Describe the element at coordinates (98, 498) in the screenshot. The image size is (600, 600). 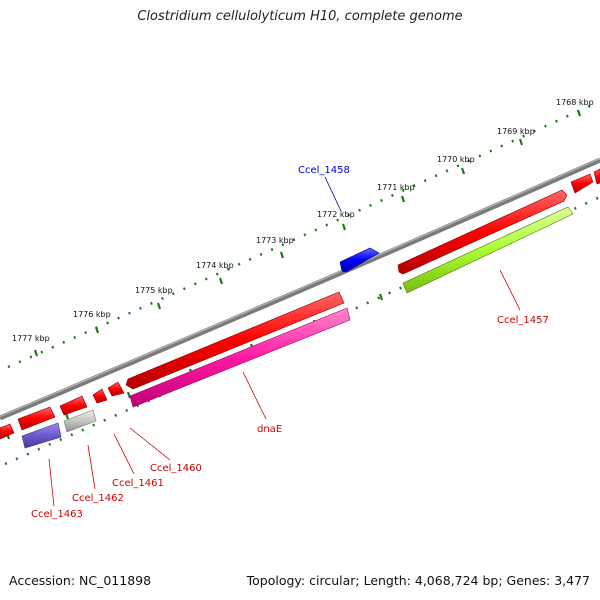
I see `gene-label-ccel-1462: Ccel_1462` at that location.